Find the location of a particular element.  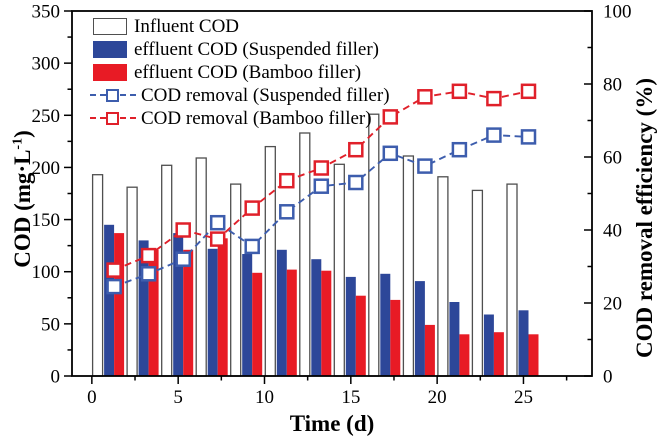

x-tick-label: 15 is located at coordinates (350, 397).